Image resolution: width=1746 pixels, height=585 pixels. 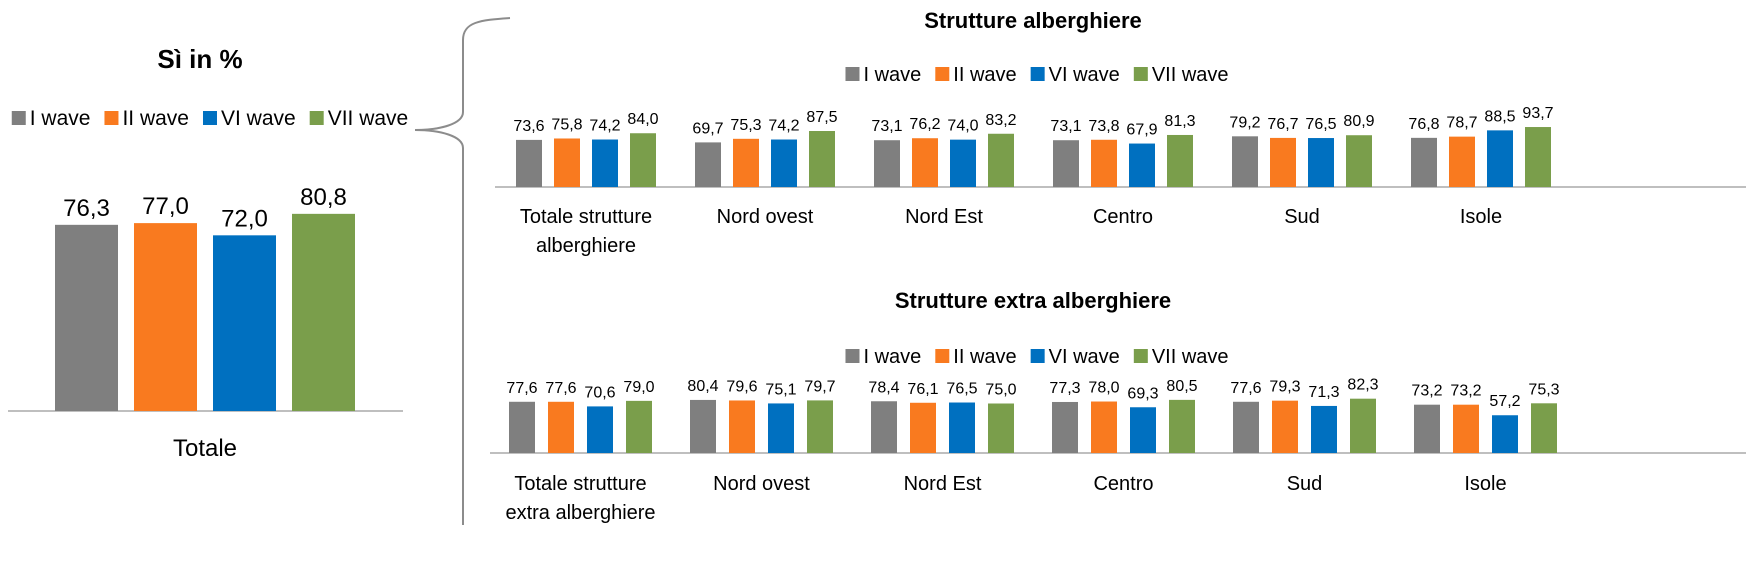 What do you see at coordinates (962, 126) in the screenshot?
I see `value-label: 74,0` at bounding box center [962, 126].